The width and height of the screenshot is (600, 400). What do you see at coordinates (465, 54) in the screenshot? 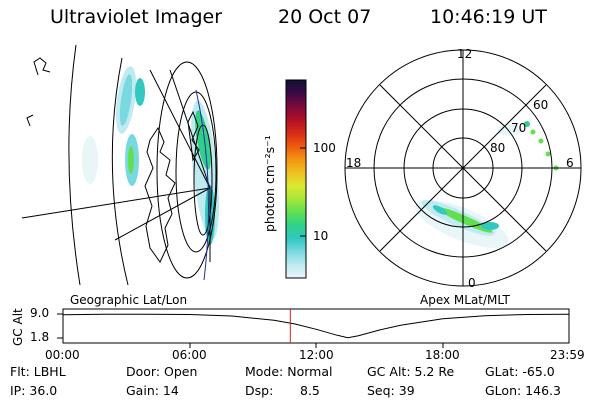
I see `mlt-label-12: 12` at bounding box center [465, 54].